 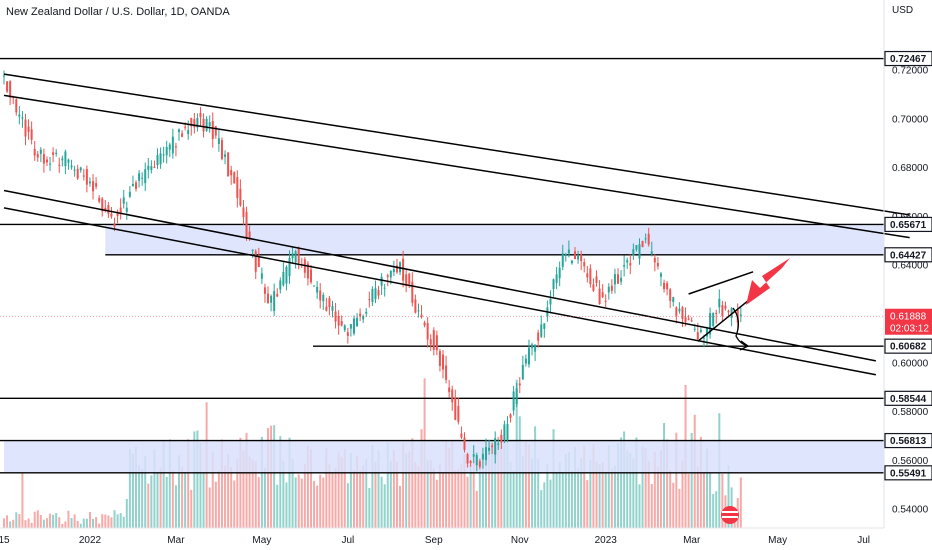 I want to click on x-tick-label: Nov, so click(x=520, y=540).